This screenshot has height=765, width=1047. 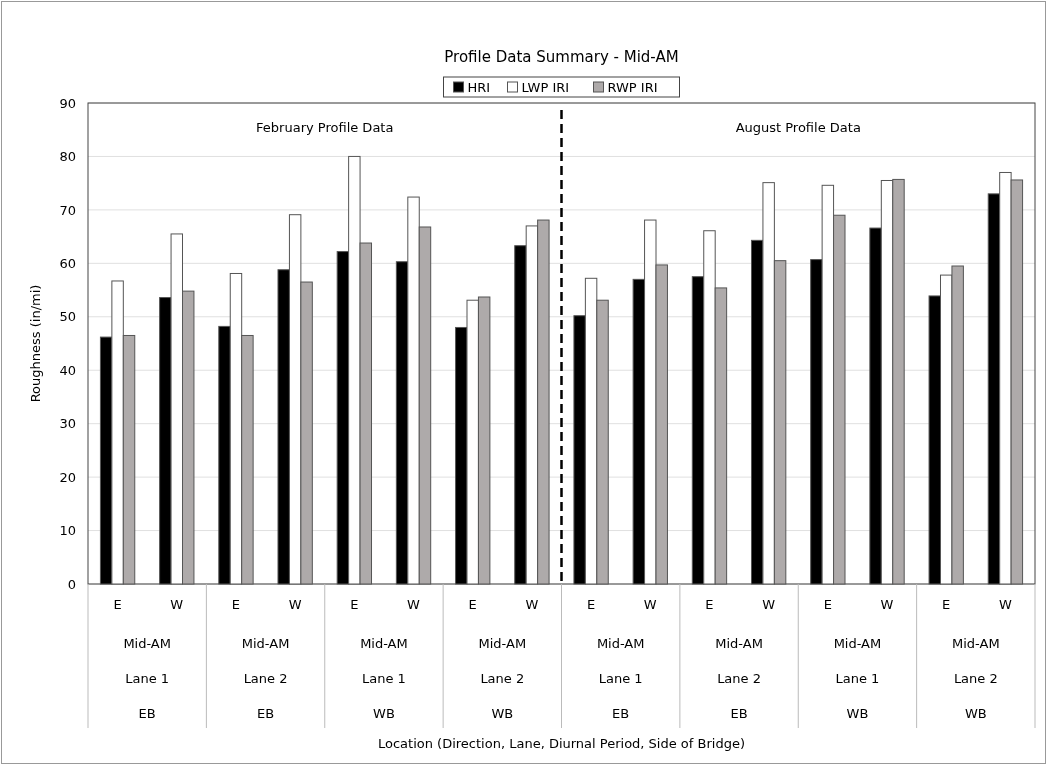 I want to click on text: Location (Direction, Lane, Diurnal Period, Side of Bridge), so click(x=561, y=743).